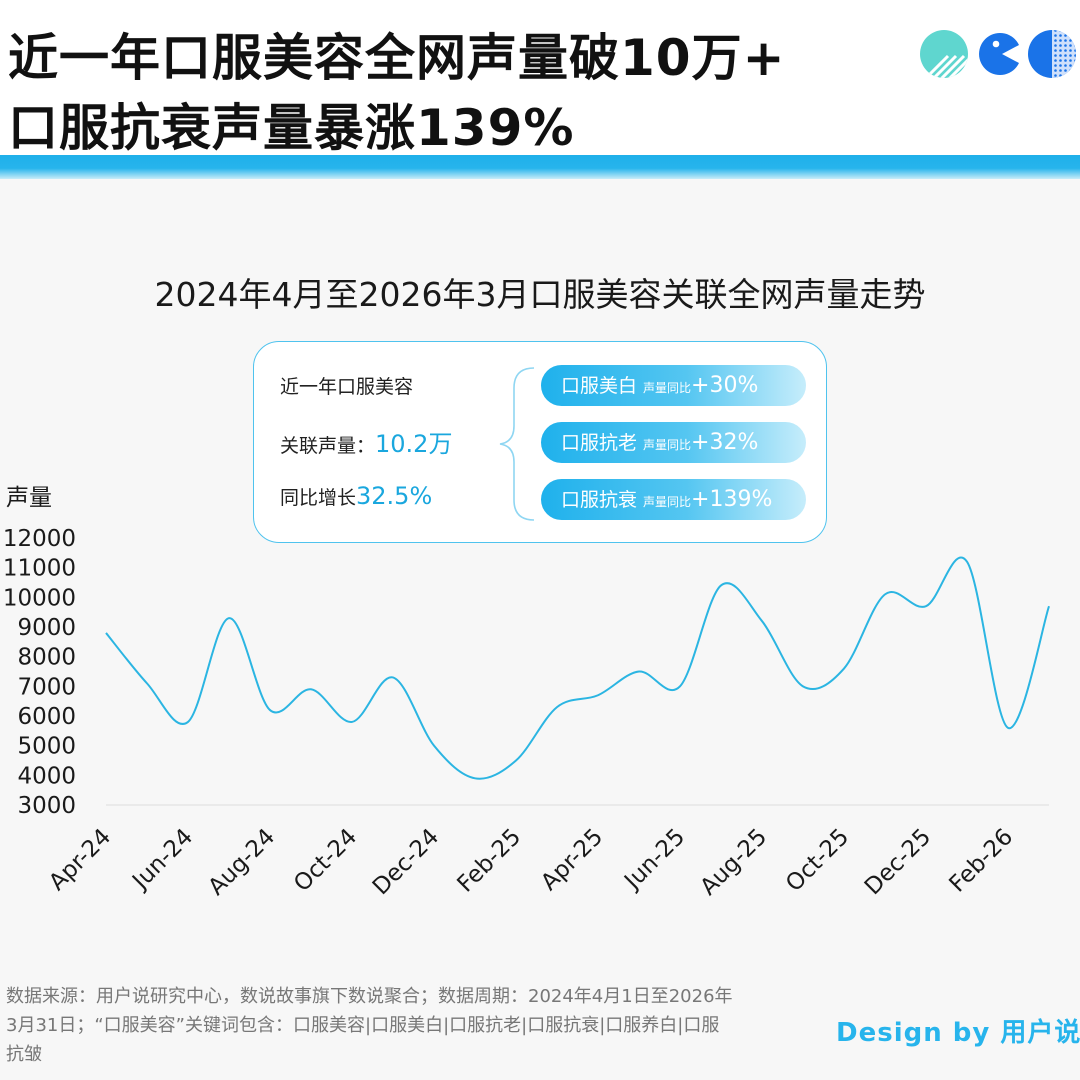 This screenshot has height=1080, width=1080. I want to click on summary-growth-label: 同比增长, so click(318, 498).